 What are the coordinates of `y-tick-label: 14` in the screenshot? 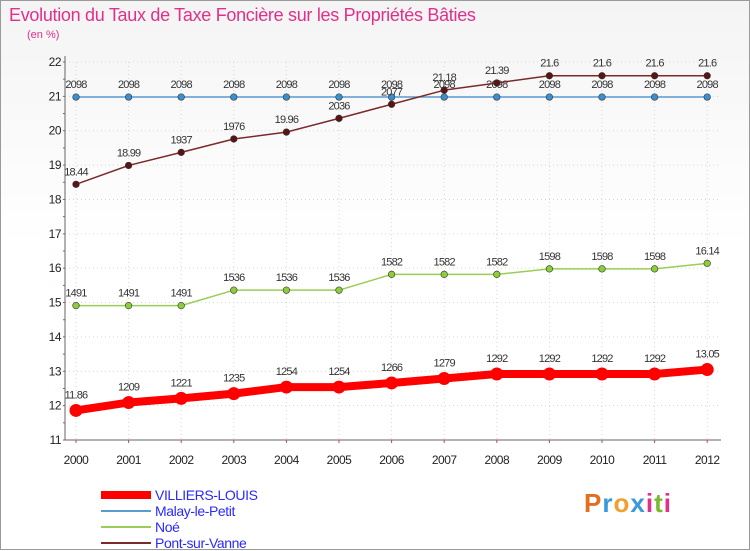 It's located at (55, 337).